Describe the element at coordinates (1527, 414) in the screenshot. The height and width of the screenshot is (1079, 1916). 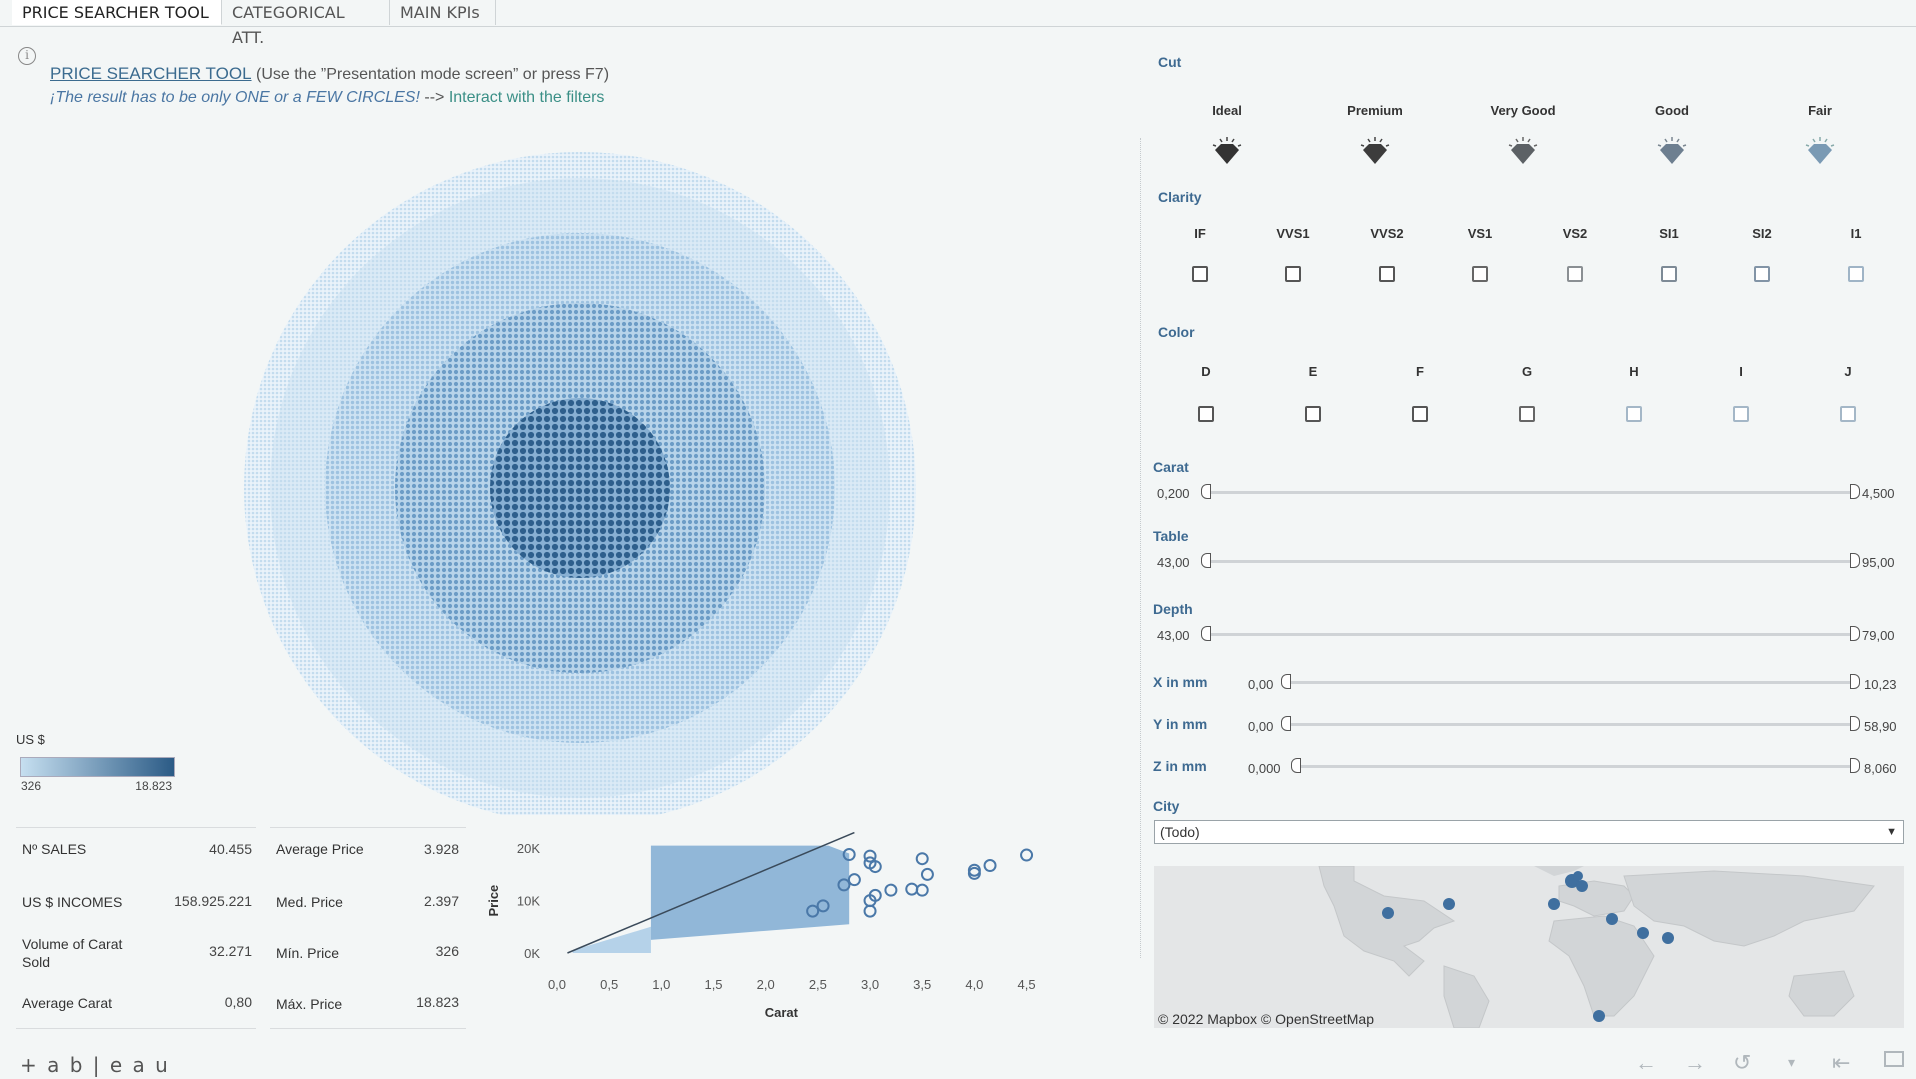
I see `color-g-checkbox` at that location.